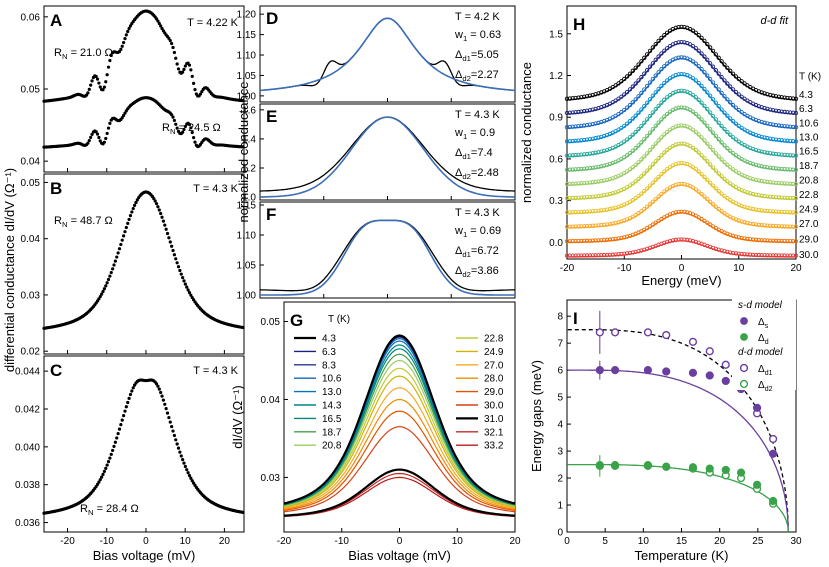  What do you see at coordinates (774, 21) in the screenshot?
I see `panel-h-title: d-d fit` at bounding box center [774, 21].